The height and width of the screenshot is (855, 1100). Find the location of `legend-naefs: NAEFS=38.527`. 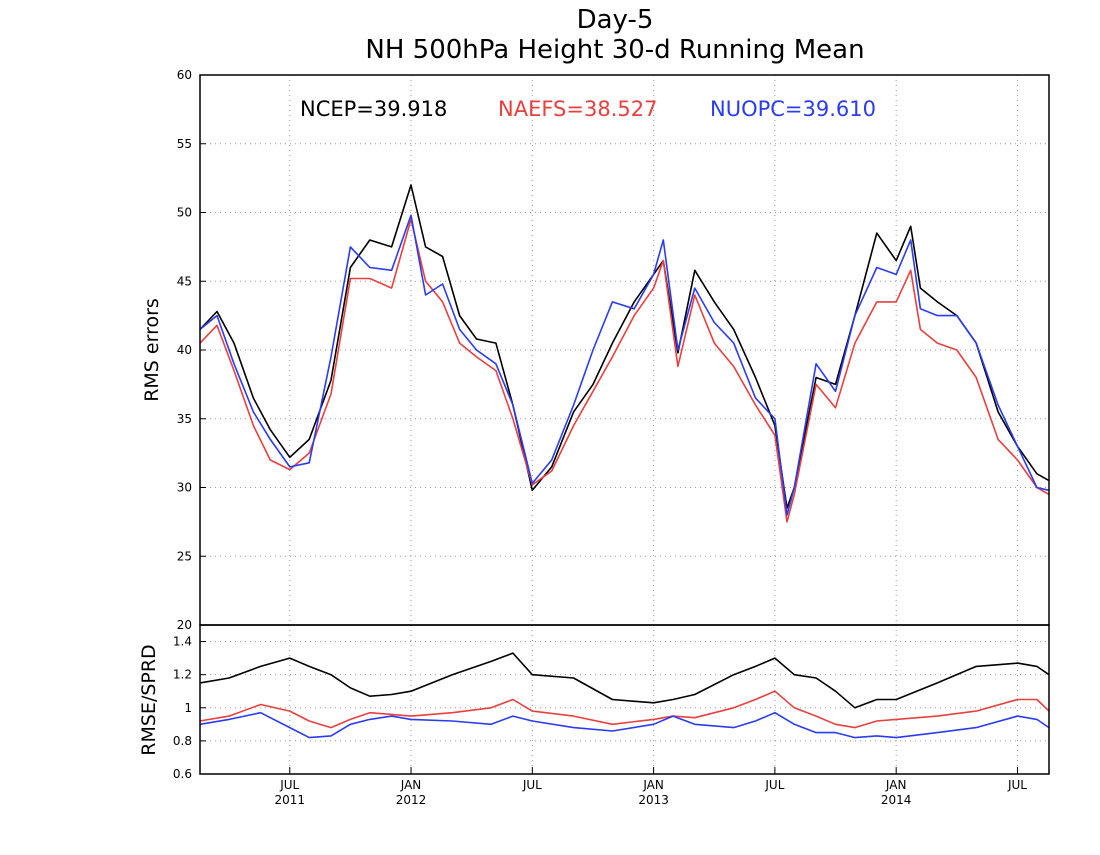

legend-naefs: NAEFS=38.527 is located at coordinates (577, 109).